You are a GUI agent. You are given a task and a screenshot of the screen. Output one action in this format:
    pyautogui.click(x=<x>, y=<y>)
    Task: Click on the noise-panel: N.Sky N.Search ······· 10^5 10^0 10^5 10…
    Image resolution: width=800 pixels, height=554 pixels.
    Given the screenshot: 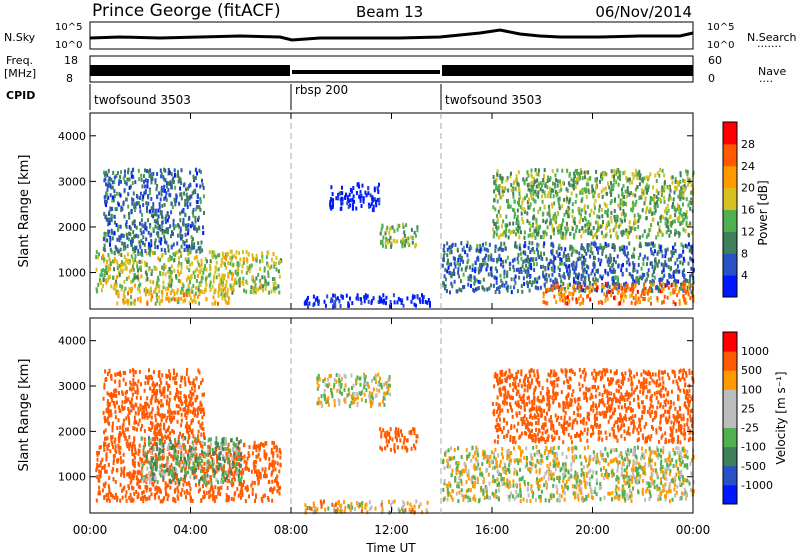 What is the action you would take?
    pyautogui.click(x=400, y=37)
    